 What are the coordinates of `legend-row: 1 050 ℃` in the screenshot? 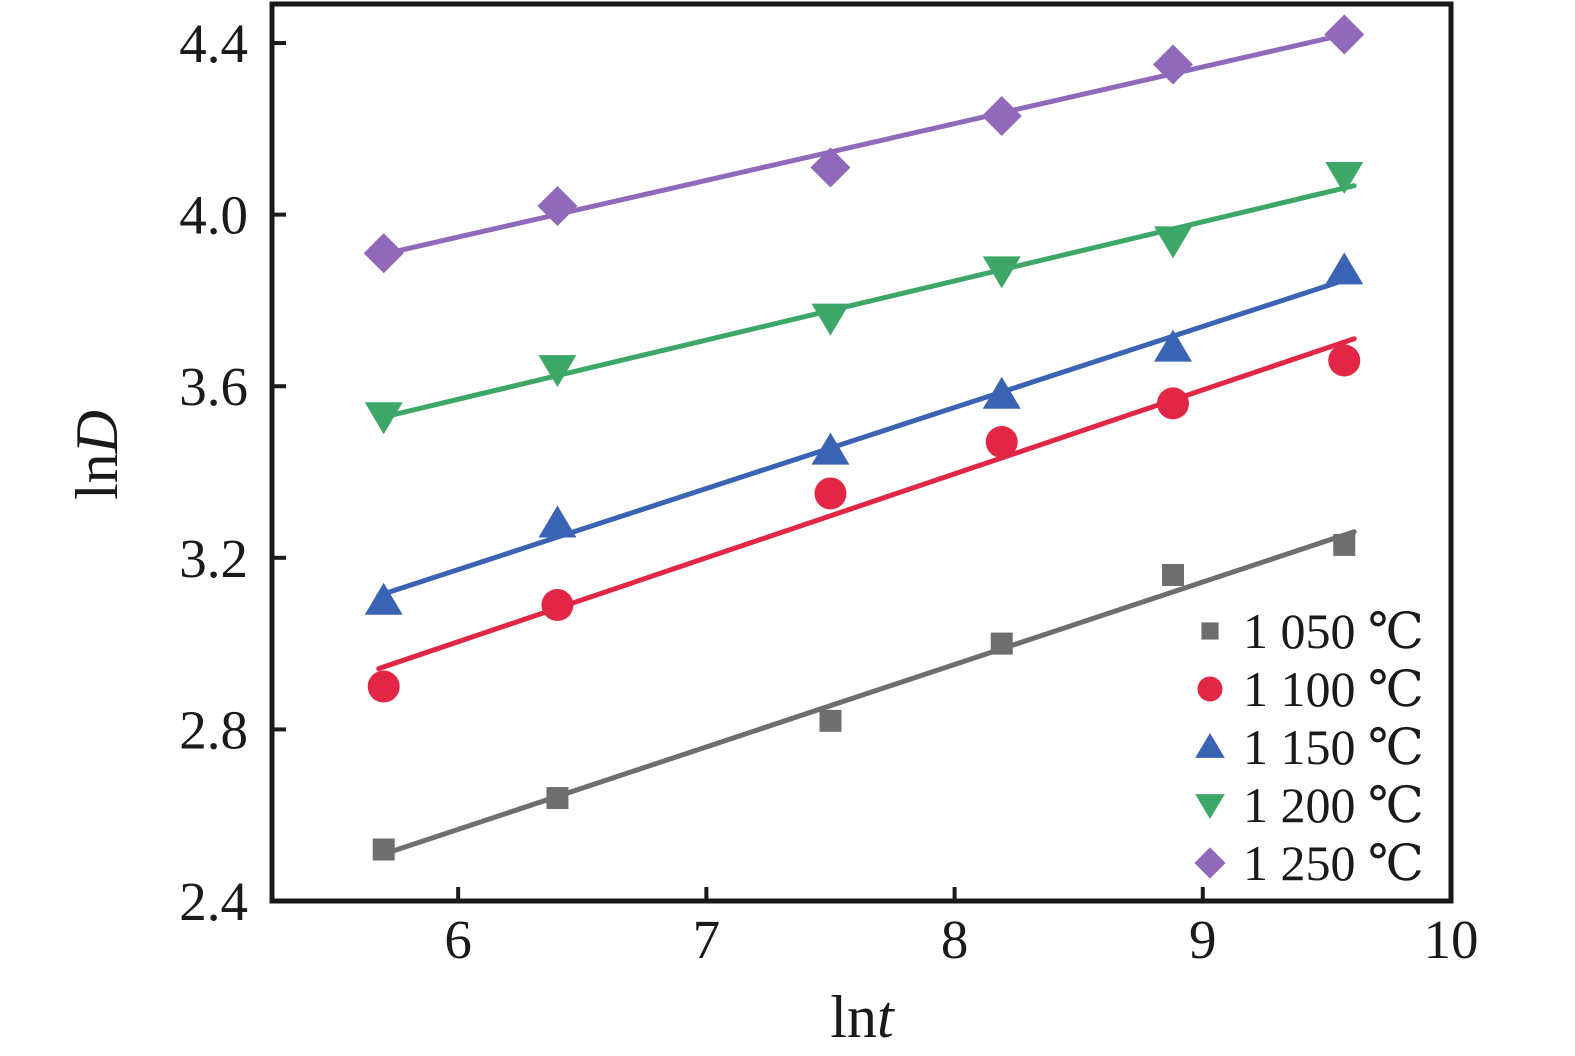 It's located at (1312, 631).